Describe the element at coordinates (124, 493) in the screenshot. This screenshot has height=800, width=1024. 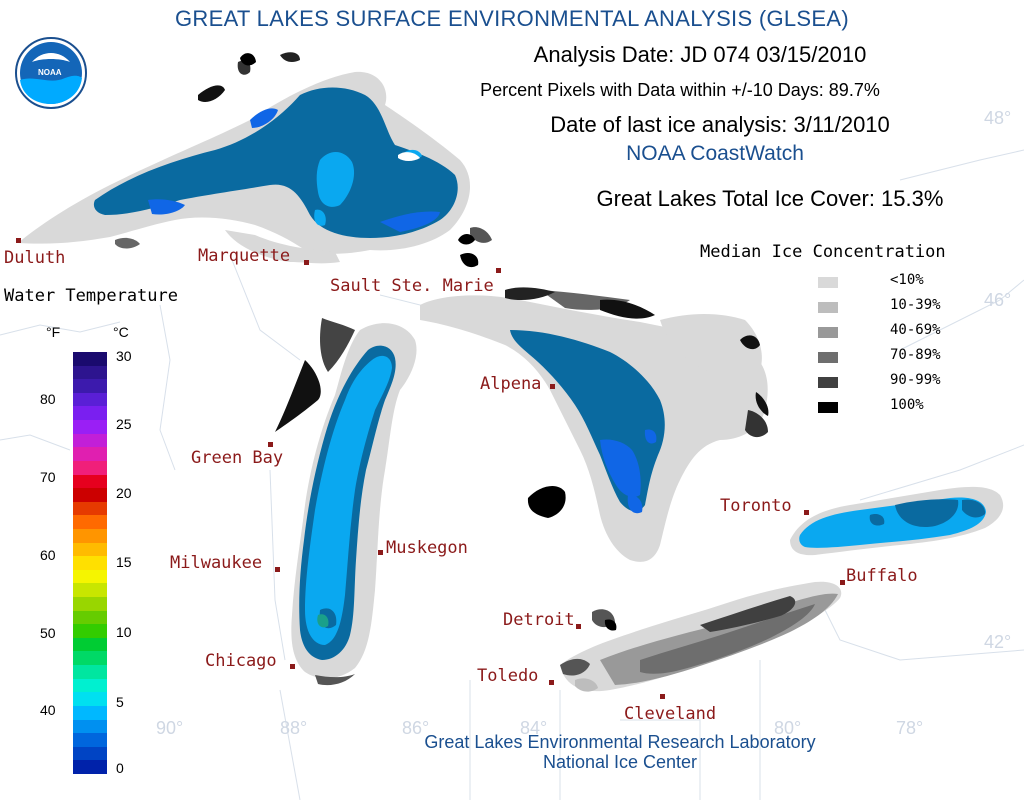
I see `c-tick-label: 20` at that location.